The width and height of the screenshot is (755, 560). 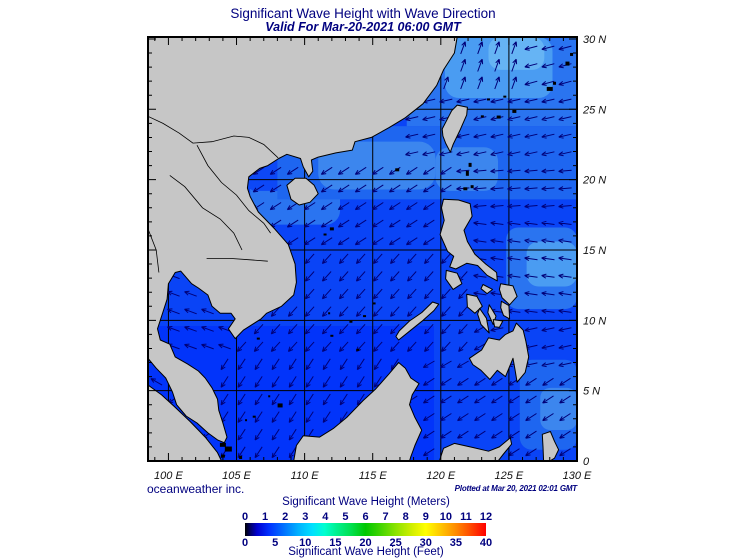 What do you see at coordinates (487, 289) in the screenshot?
I see `land-masbate` at bounding box center [487, 289].